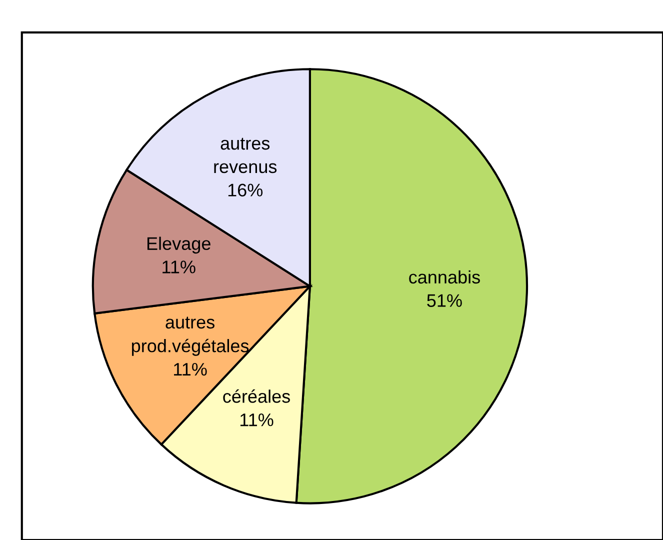 Image resolution: width=663 pixels, height=540 pixels. Describe the element at coordinates (245, 156) in the screenshot. I see `slice-label: autres revenus` at that location.